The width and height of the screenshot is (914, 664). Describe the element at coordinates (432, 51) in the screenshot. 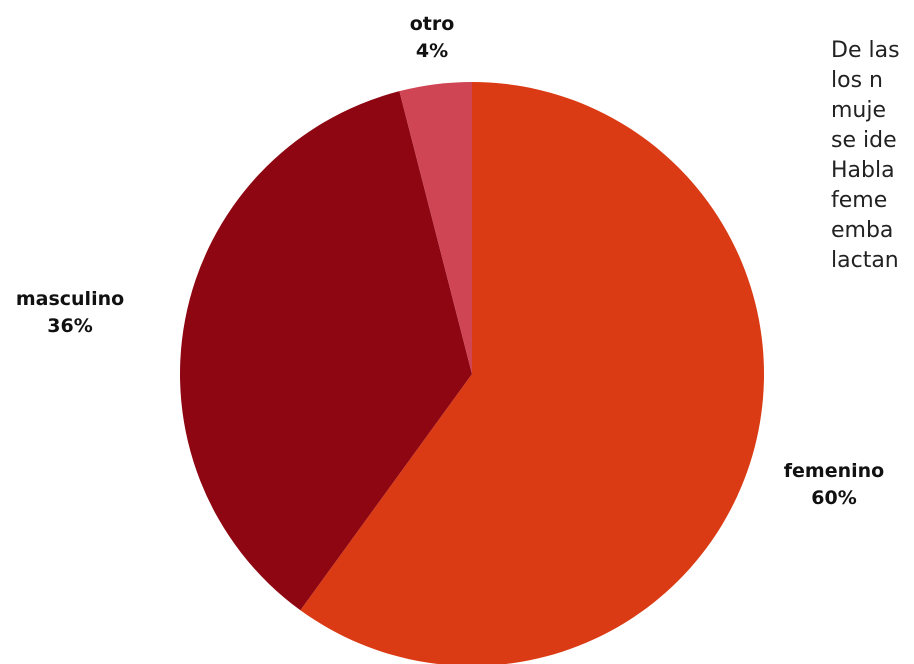

I see `slice-label-otro-percent: 4%` at that location.